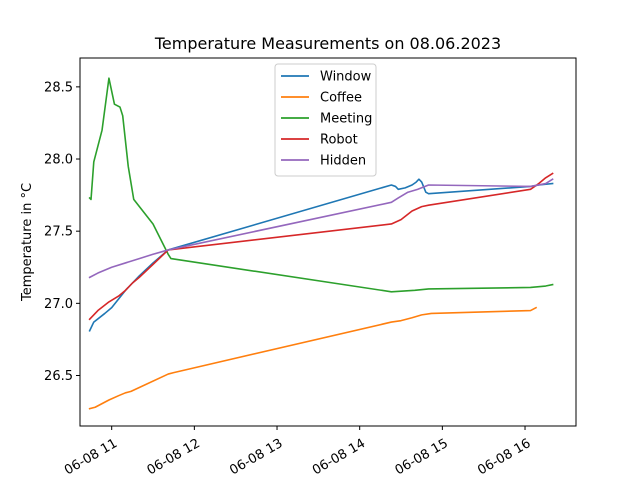 This screenshot has width=640, height=480. I want to click on x-tick-label: 06-08 13, so click(256, 457).